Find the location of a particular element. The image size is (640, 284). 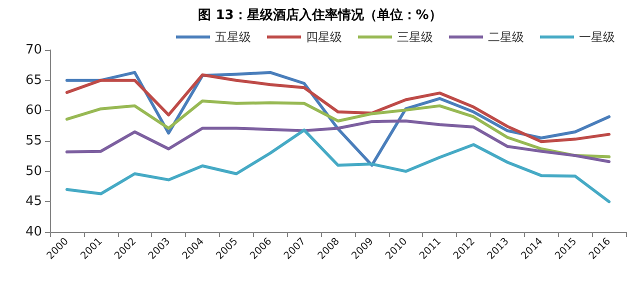

line-series is located at coordinates (338, 141).